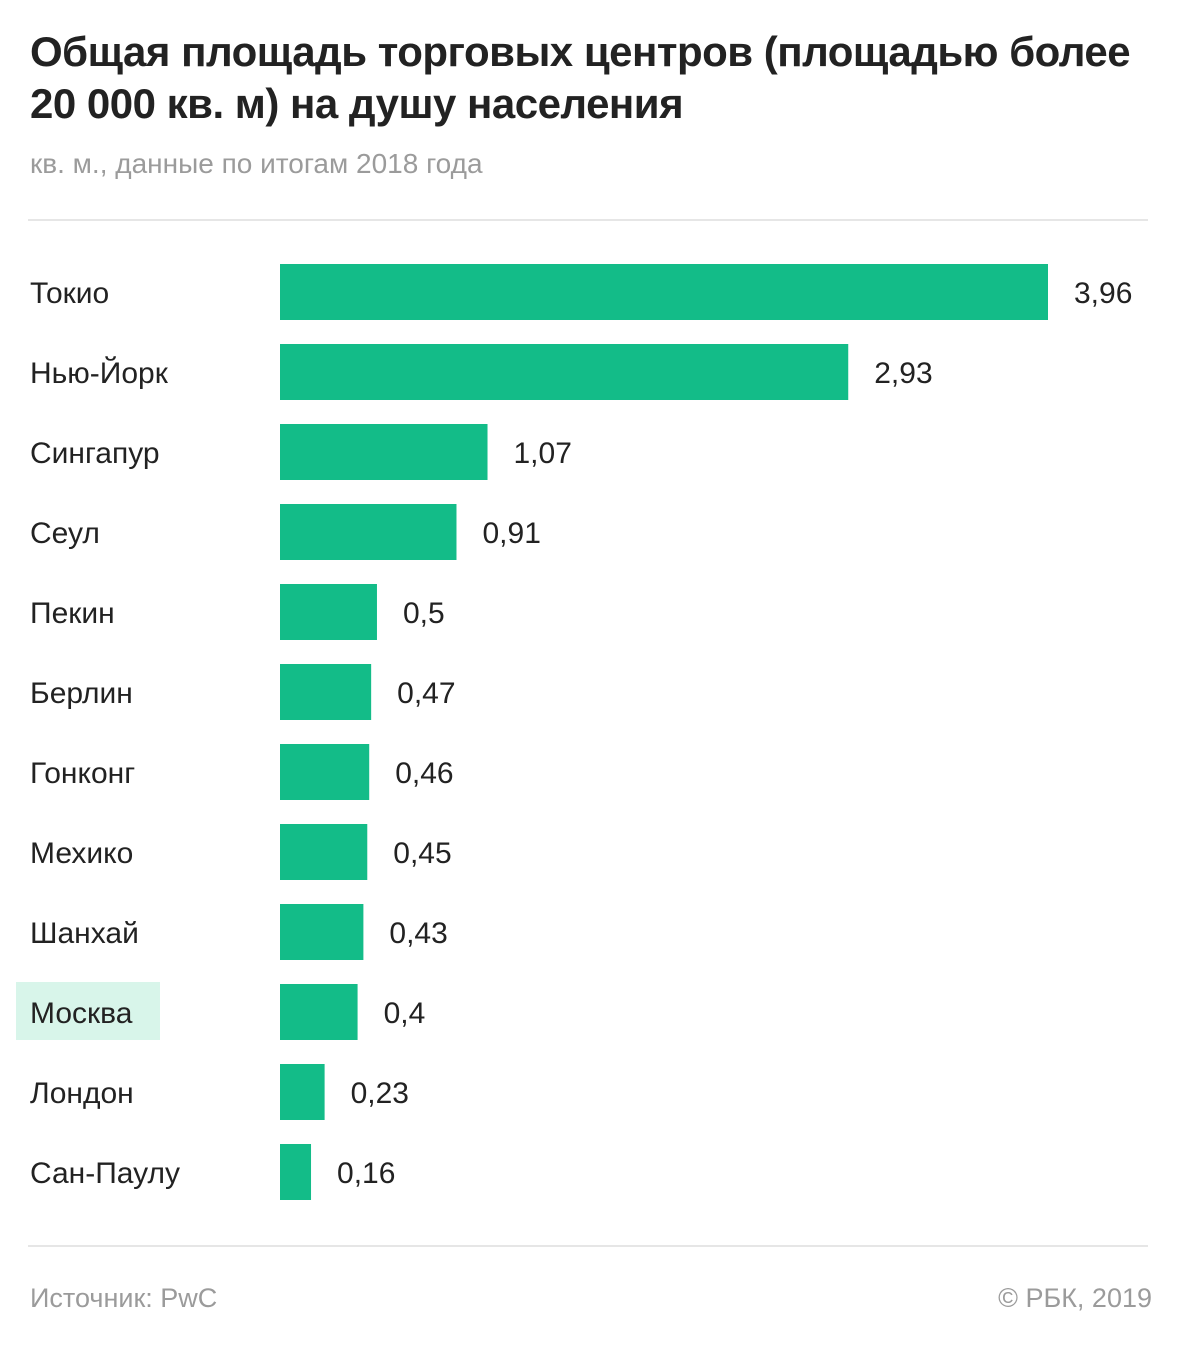  Describe the element at coordinates (72, 613) in the screenshot. I see `category-label-пекин: Пекин` at that location.